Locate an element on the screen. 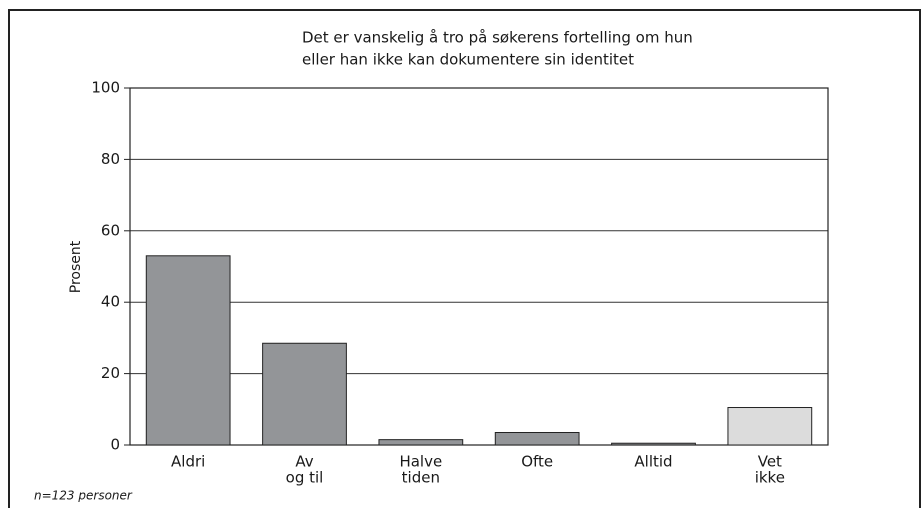  x-tick-label: Halve is located at coordinates (420, 462).